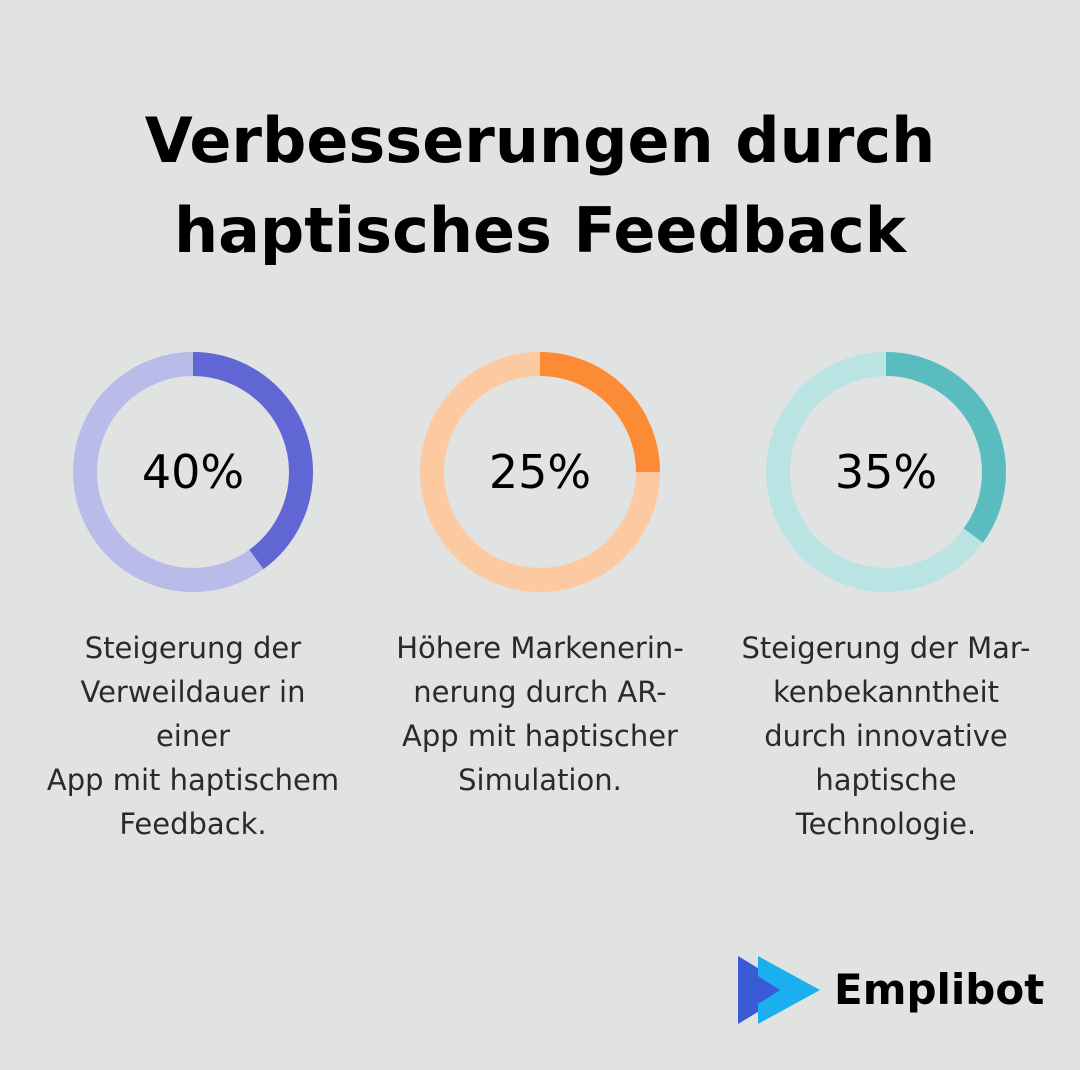  Describe the element at coordinates (540, 648) in the screenshot. I see `desc-2-line-1: Höhere Markenerin-` at that location.